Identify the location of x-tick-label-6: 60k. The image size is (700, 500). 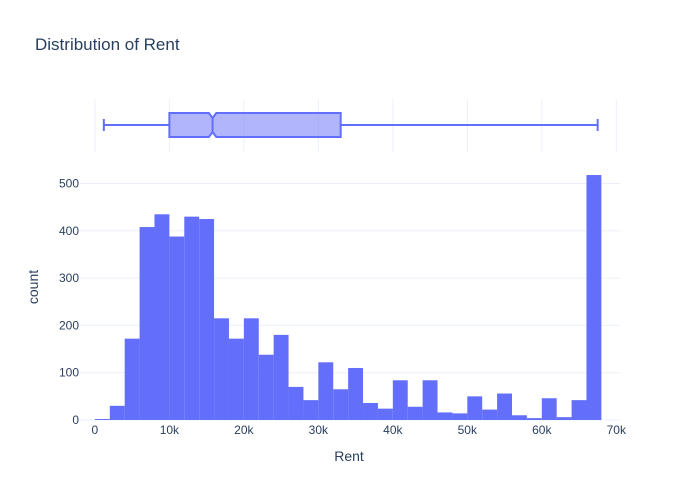
(542, 430).